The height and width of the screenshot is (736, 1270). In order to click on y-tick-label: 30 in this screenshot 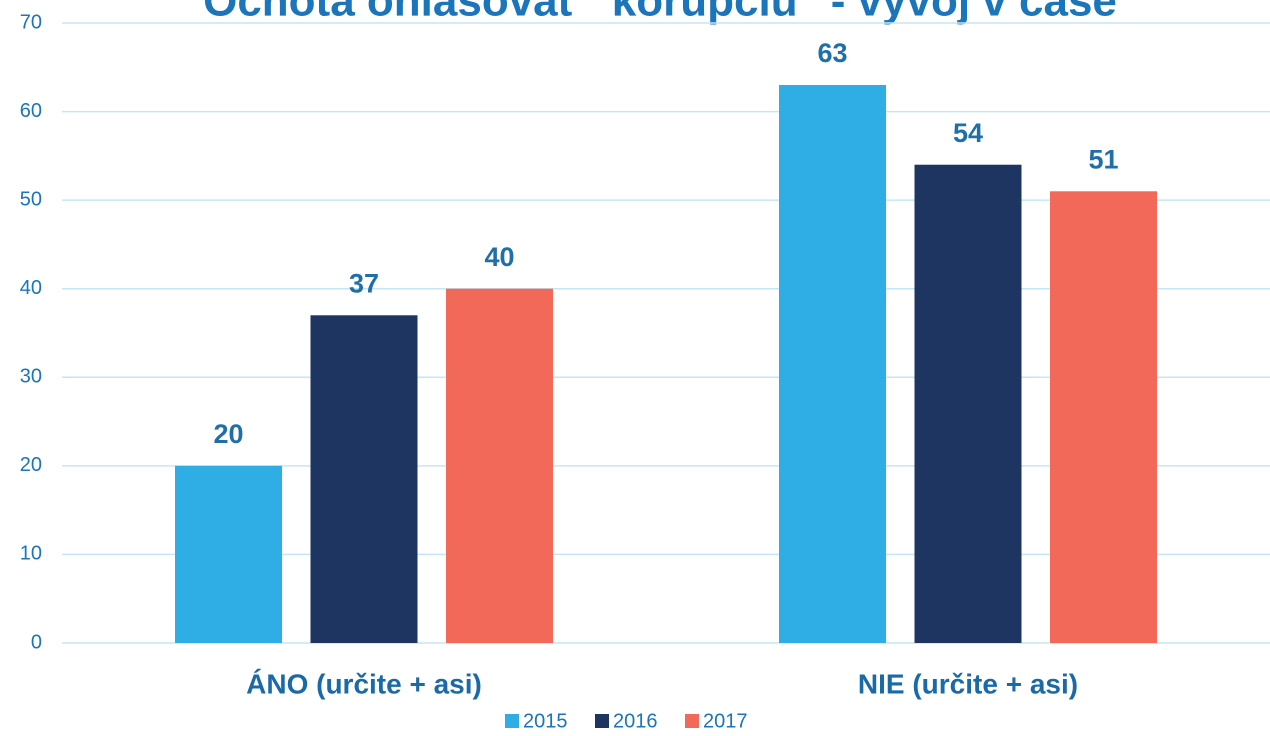, I will do `click(31, 377)`.